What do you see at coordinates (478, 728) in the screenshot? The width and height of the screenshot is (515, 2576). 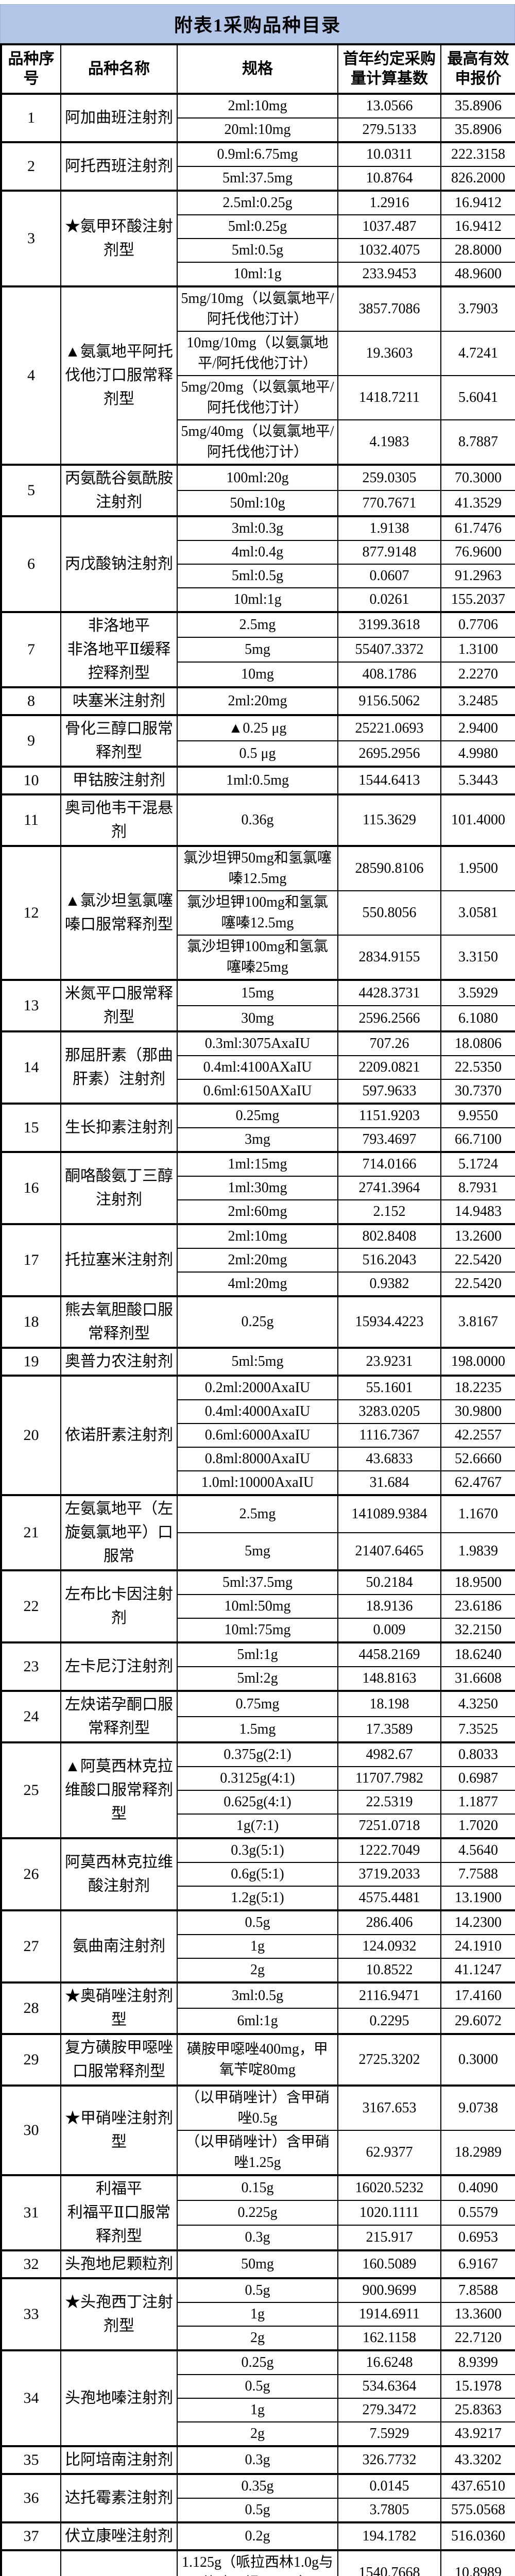 I see `max-price-cell: 2.9400` at bounding box center [478, 728].